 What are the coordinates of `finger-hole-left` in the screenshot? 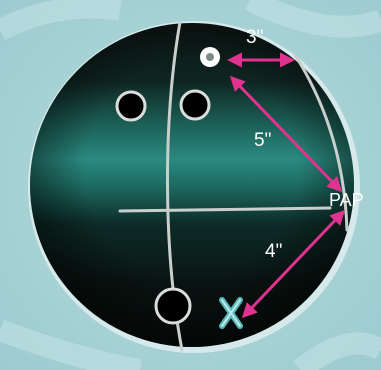 It's located at (131, 106).